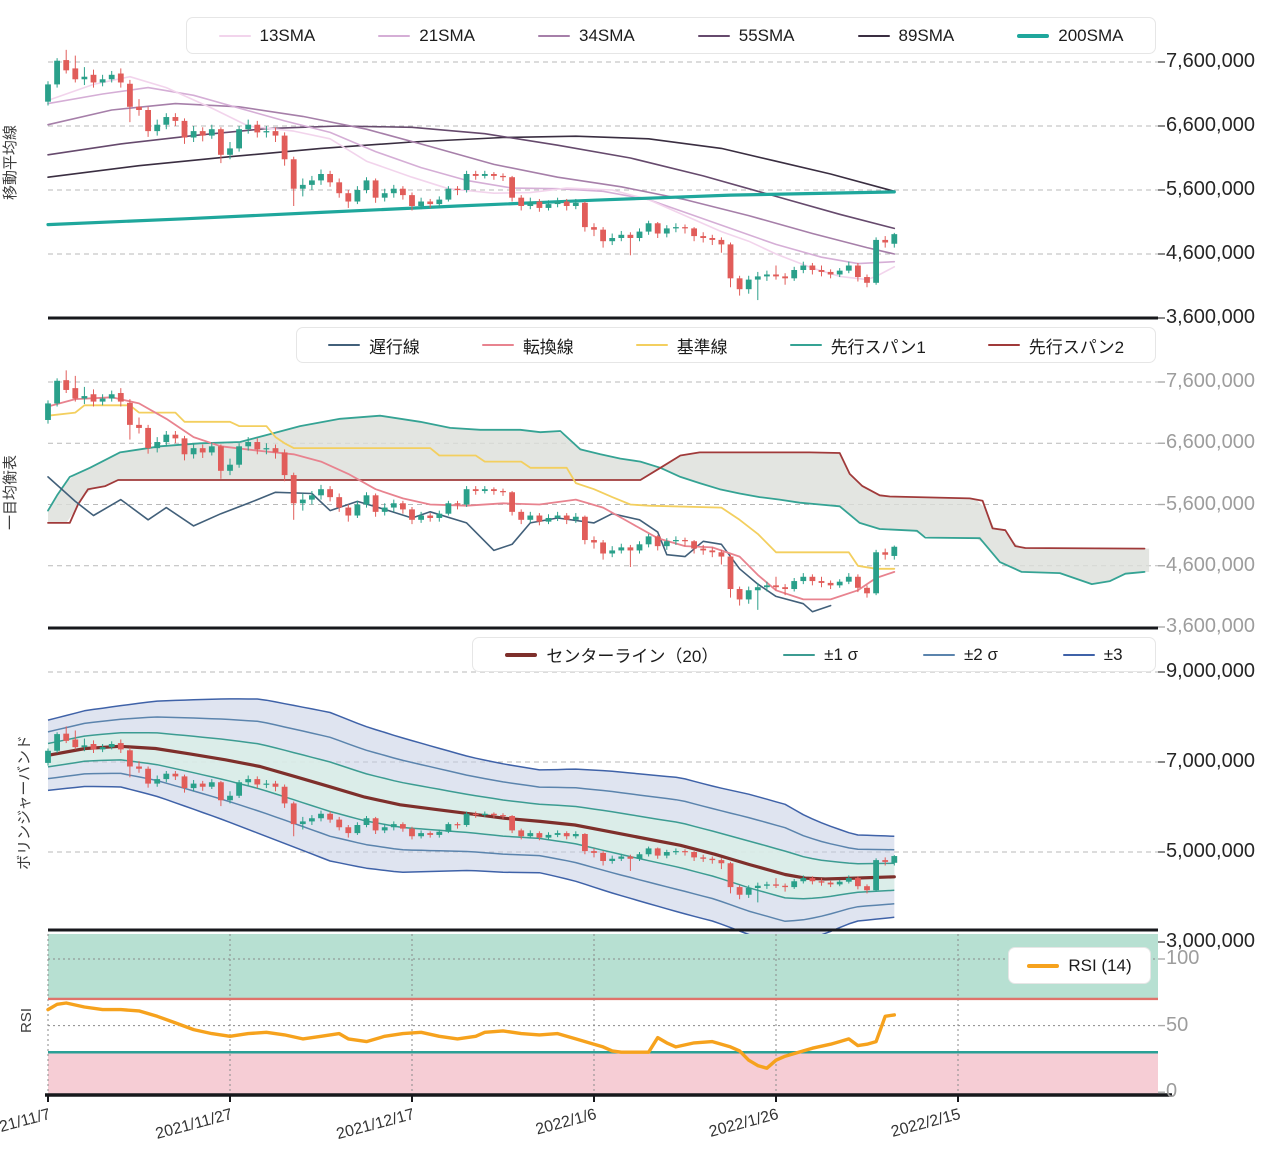 The image size is (1276, 1152). What do you see at coordinates (841, 654) in the screenshot?
I see `legend-label: ±1 σ` at bounding box center [841, 654].